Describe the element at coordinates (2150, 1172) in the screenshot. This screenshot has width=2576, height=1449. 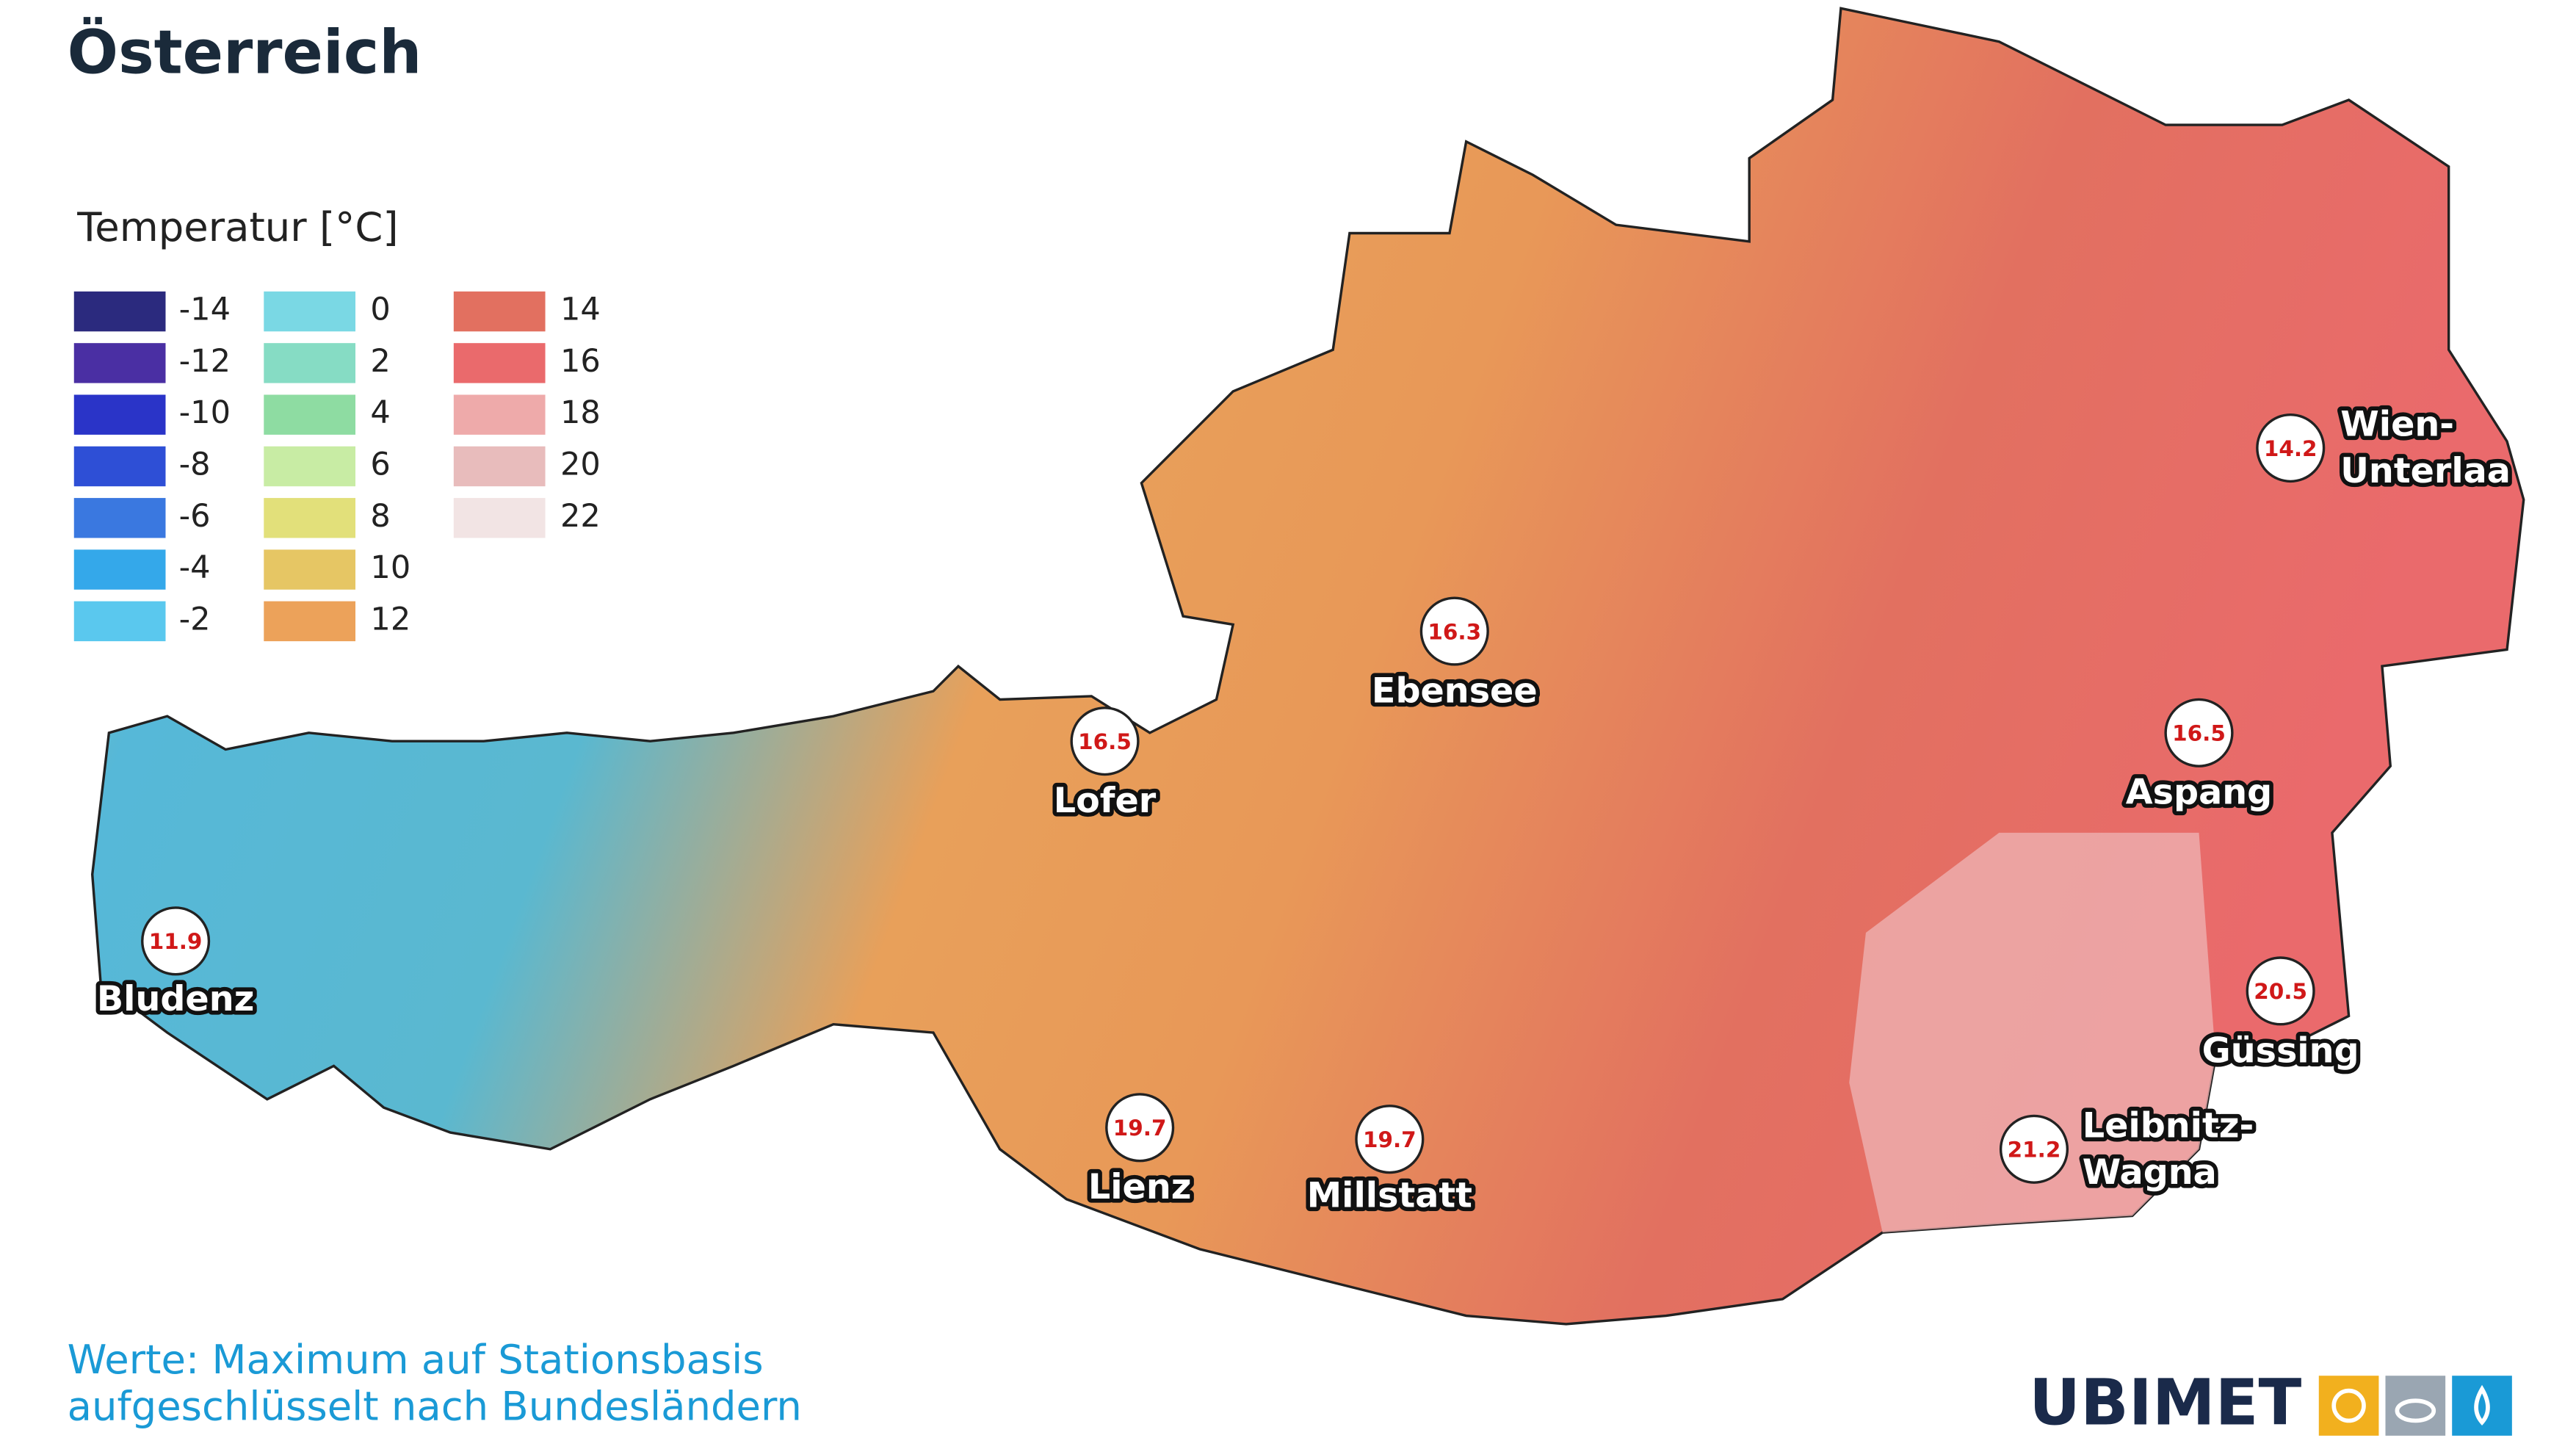
I see `station-name: Wagna` at that location.